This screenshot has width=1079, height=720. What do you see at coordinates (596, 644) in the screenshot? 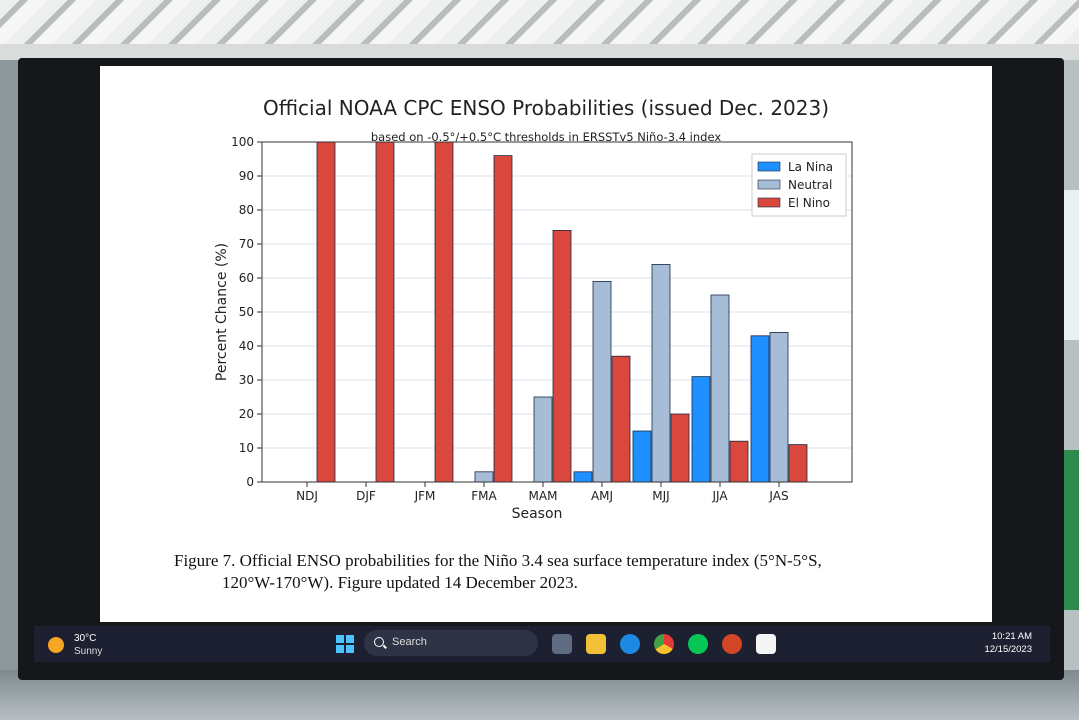
I see `file-explorer-icon` at bounding box center [596, 644].